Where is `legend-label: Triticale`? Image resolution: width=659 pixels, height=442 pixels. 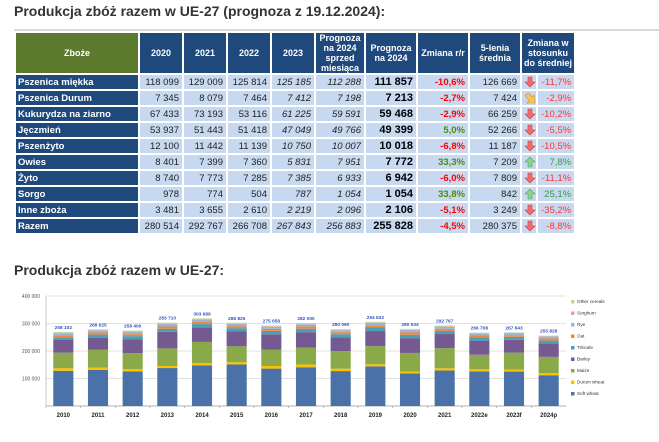
legend-label: Triticale is located at coordinates (585, 347).